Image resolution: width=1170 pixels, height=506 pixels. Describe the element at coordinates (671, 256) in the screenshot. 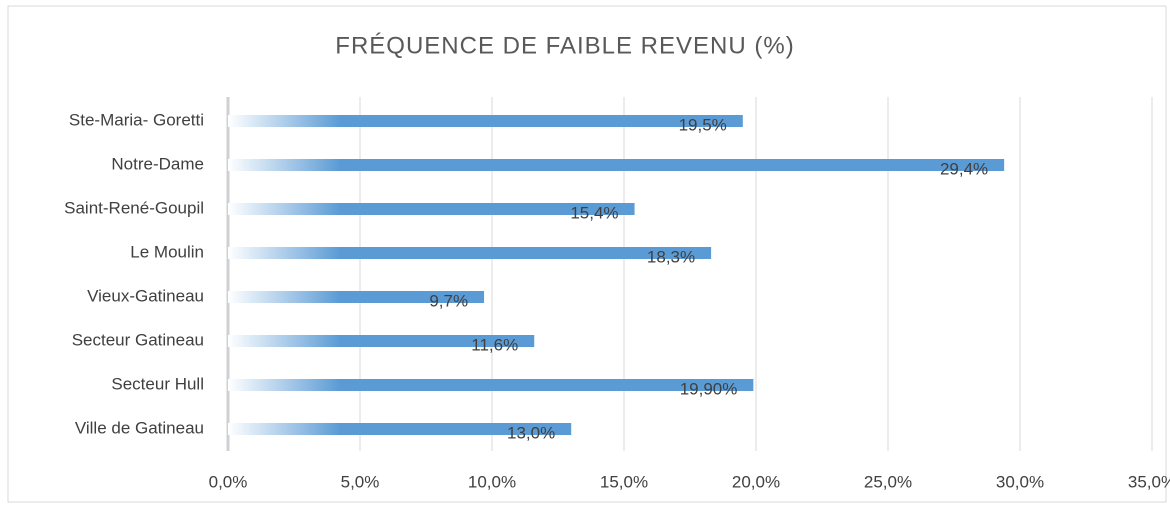

I see `data-label: 18,3%` at that location.